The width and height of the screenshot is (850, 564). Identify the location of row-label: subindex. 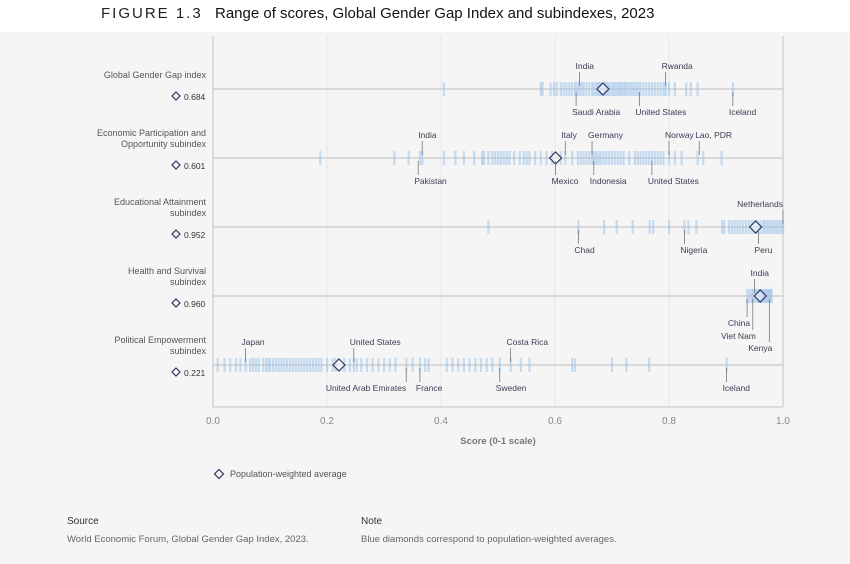
(188, 213).